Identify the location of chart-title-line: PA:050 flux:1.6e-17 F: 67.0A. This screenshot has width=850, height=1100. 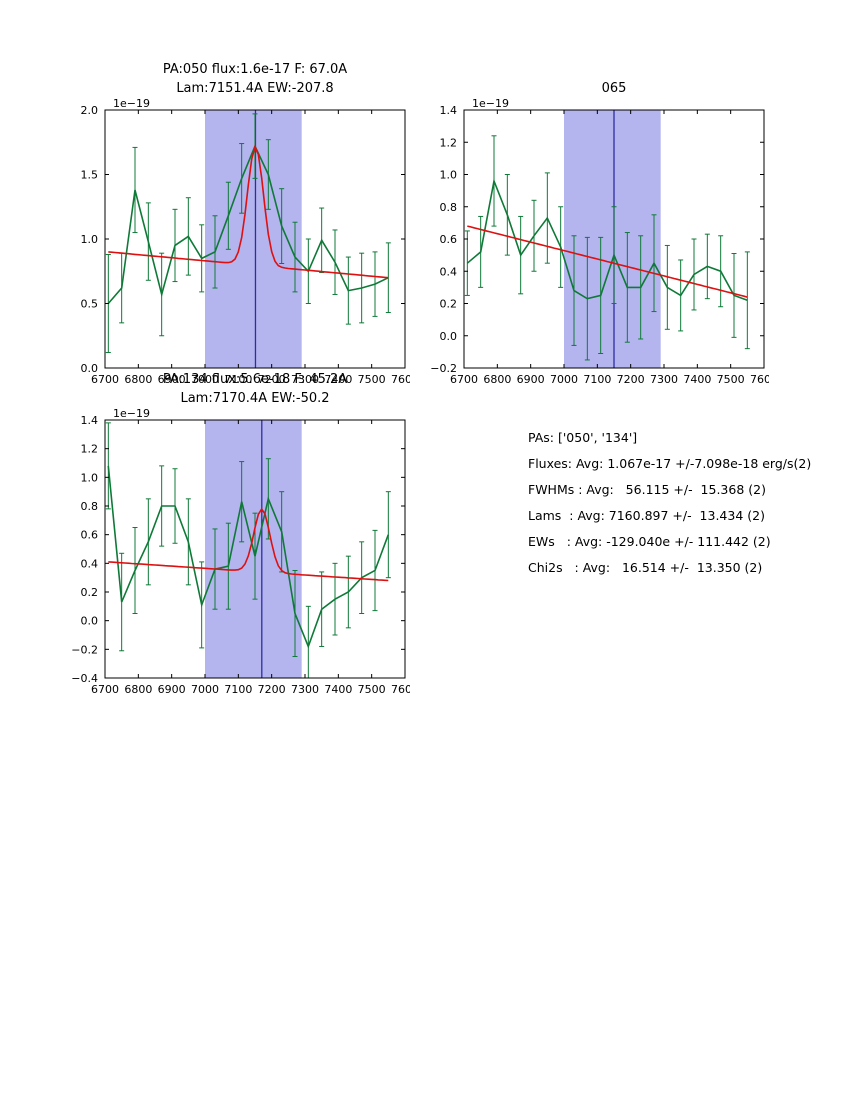
(255, 69).